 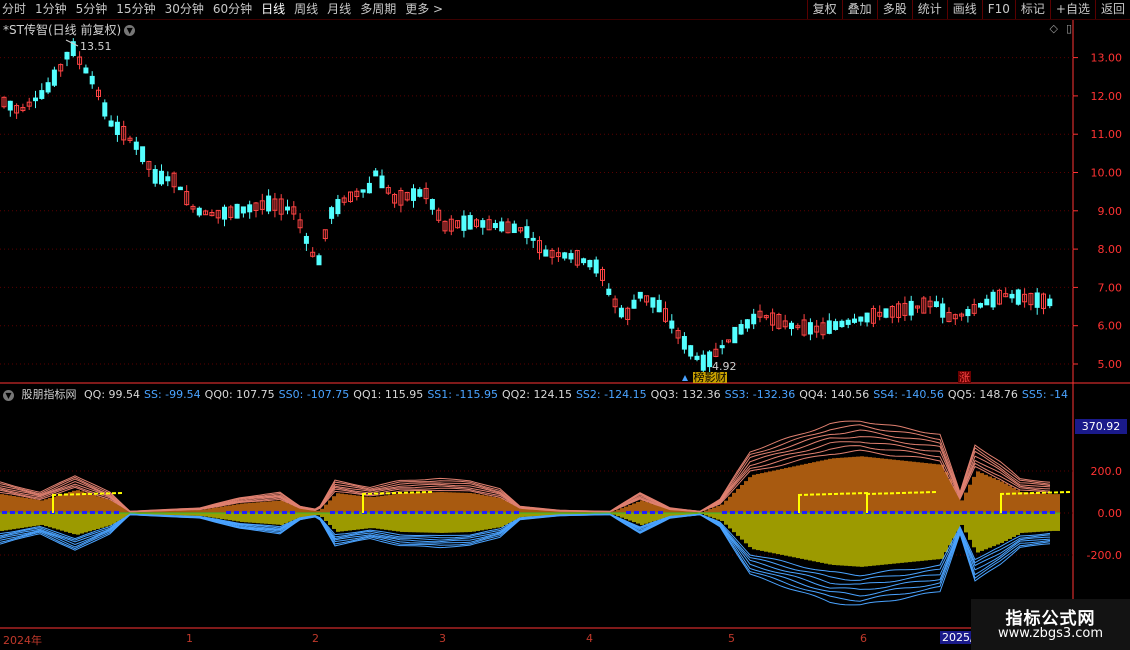 What do you see at coordinates (1112, 9) in the screenshot?
I see `action-button-8: 返回` at bounding box center [1112, 9].